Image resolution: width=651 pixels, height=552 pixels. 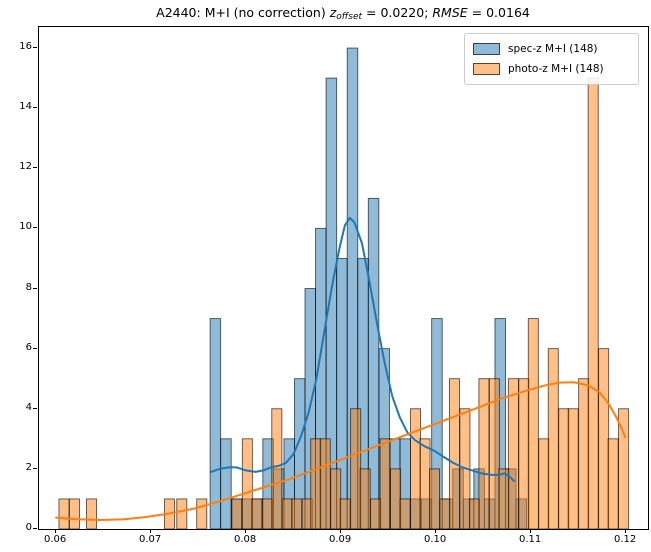 What do you see at coordinates (625, 539) in the screenshot?
I see `x-tick-label: 0.12` at bounding box center [625, 539].